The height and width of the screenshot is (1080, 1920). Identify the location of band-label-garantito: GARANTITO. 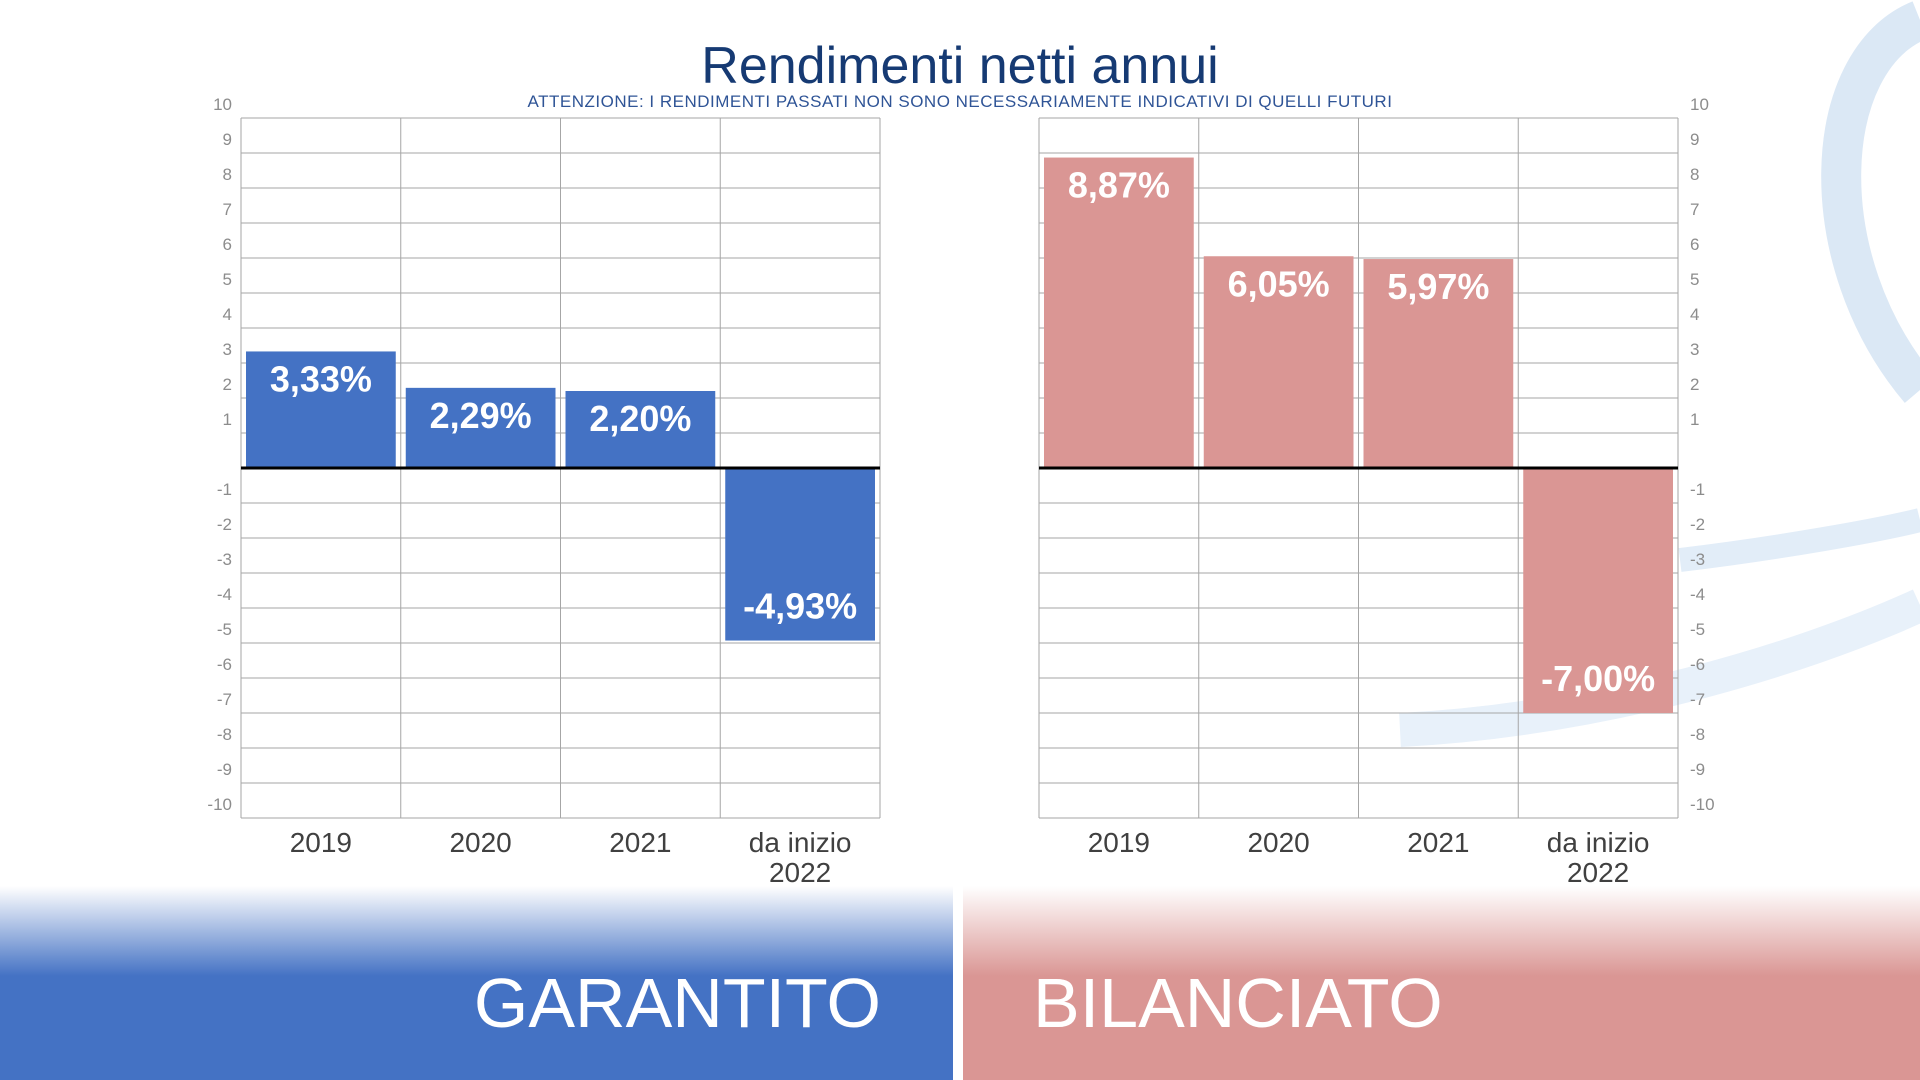
(677, 1003).